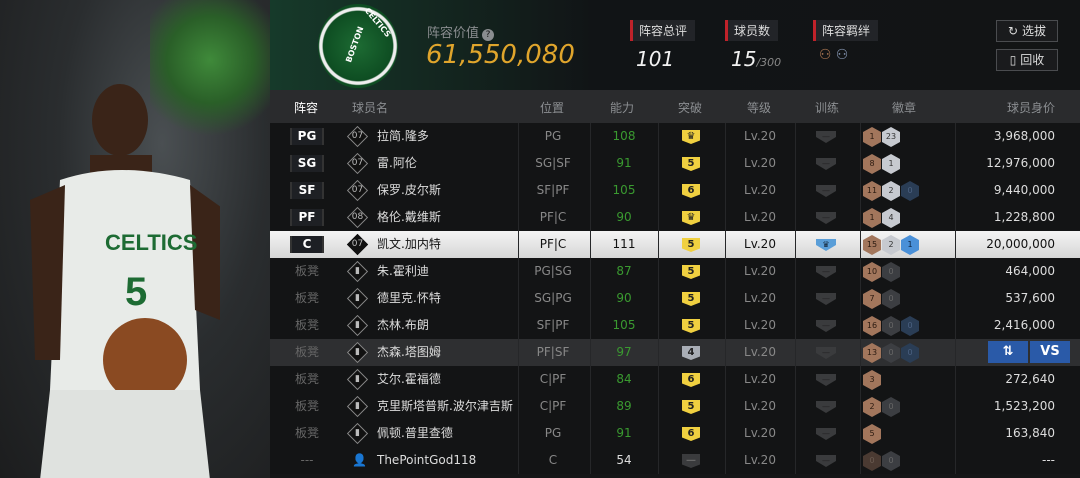  I want to click on player-name: 德里克.怀特, so click(409, 298).